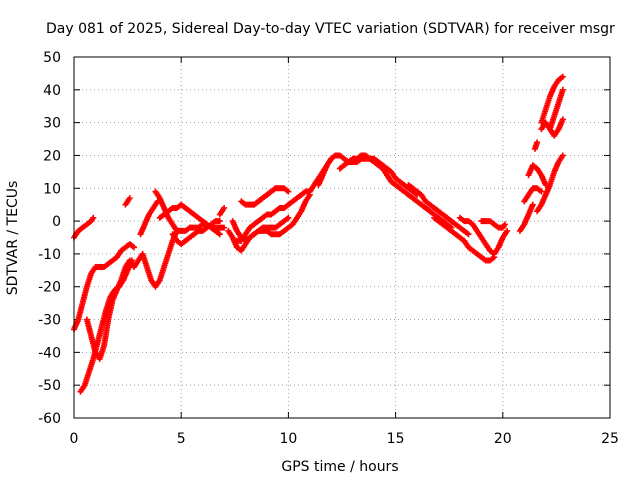 Image resolution: width=640 pixels, height=480 pixels. Describe the element at coordinates (49, 386) in the screenshot. I see `y-tick-label: -50` at that location.